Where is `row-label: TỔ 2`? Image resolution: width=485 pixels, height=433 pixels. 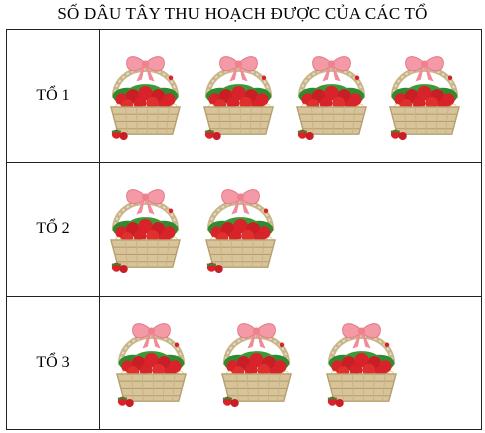 row-label: TỔ 2 is located at coordinates (53, 229).